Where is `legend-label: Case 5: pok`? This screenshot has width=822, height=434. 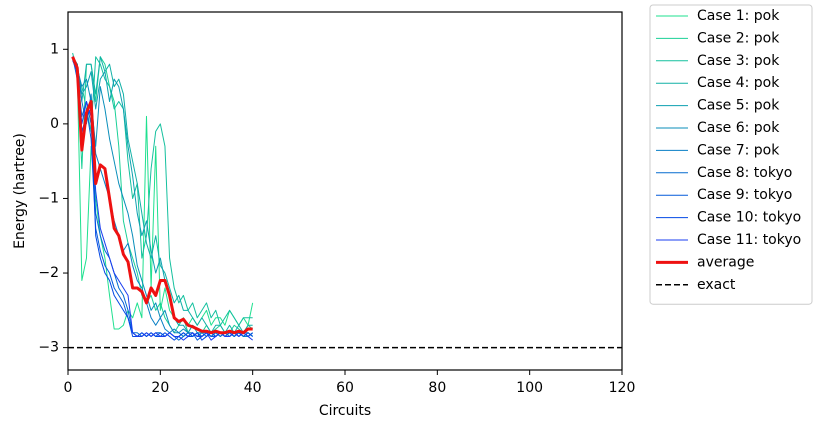
legend-label: Case 5: pok is located at coordinates (738, 106).